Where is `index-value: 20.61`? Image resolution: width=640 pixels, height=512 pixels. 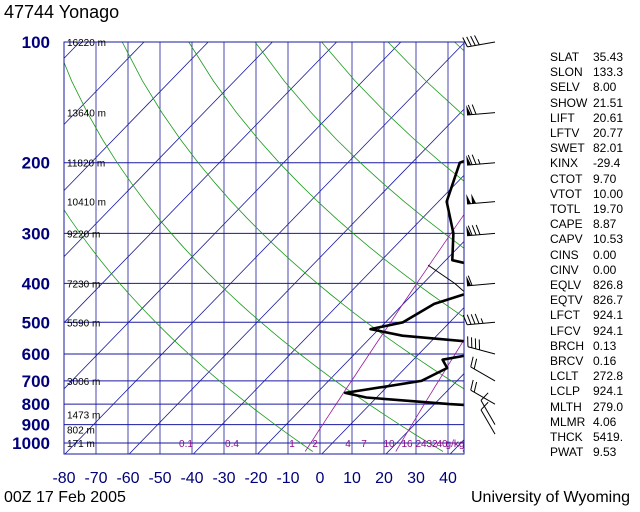 index-value: 20.61 is located at coordinates (608, 117).